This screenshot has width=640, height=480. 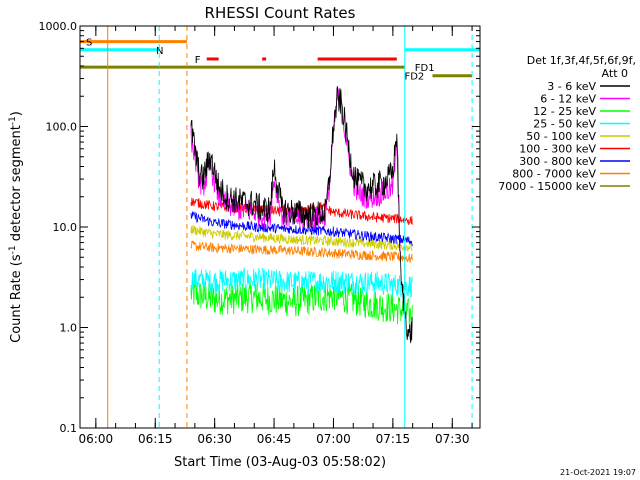 What do you see at coordinates (615, 73) in the screenshot?
I see `legend-subtitle: Att 0` at bounding box center [615, 73].